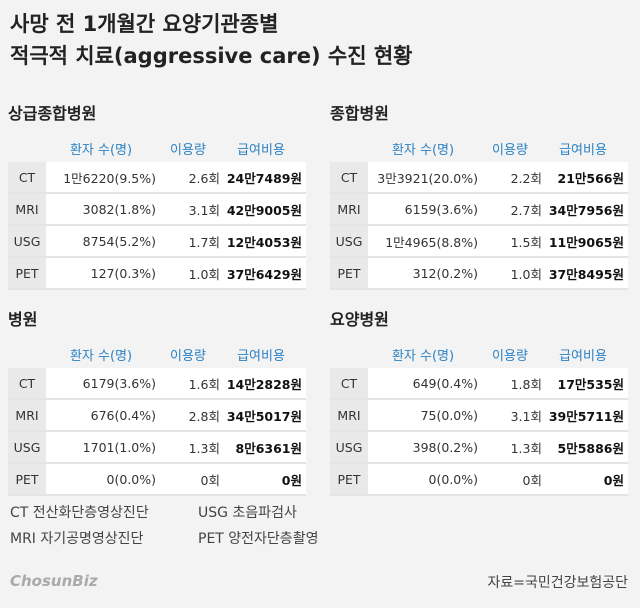 The height and width of the screenshot is (608, 640). Describe the element at coordinates (479, 178) in the screenshot. I see `table-row: CT 3만3921(20.0%) 2.2회 21만566원` at that location.